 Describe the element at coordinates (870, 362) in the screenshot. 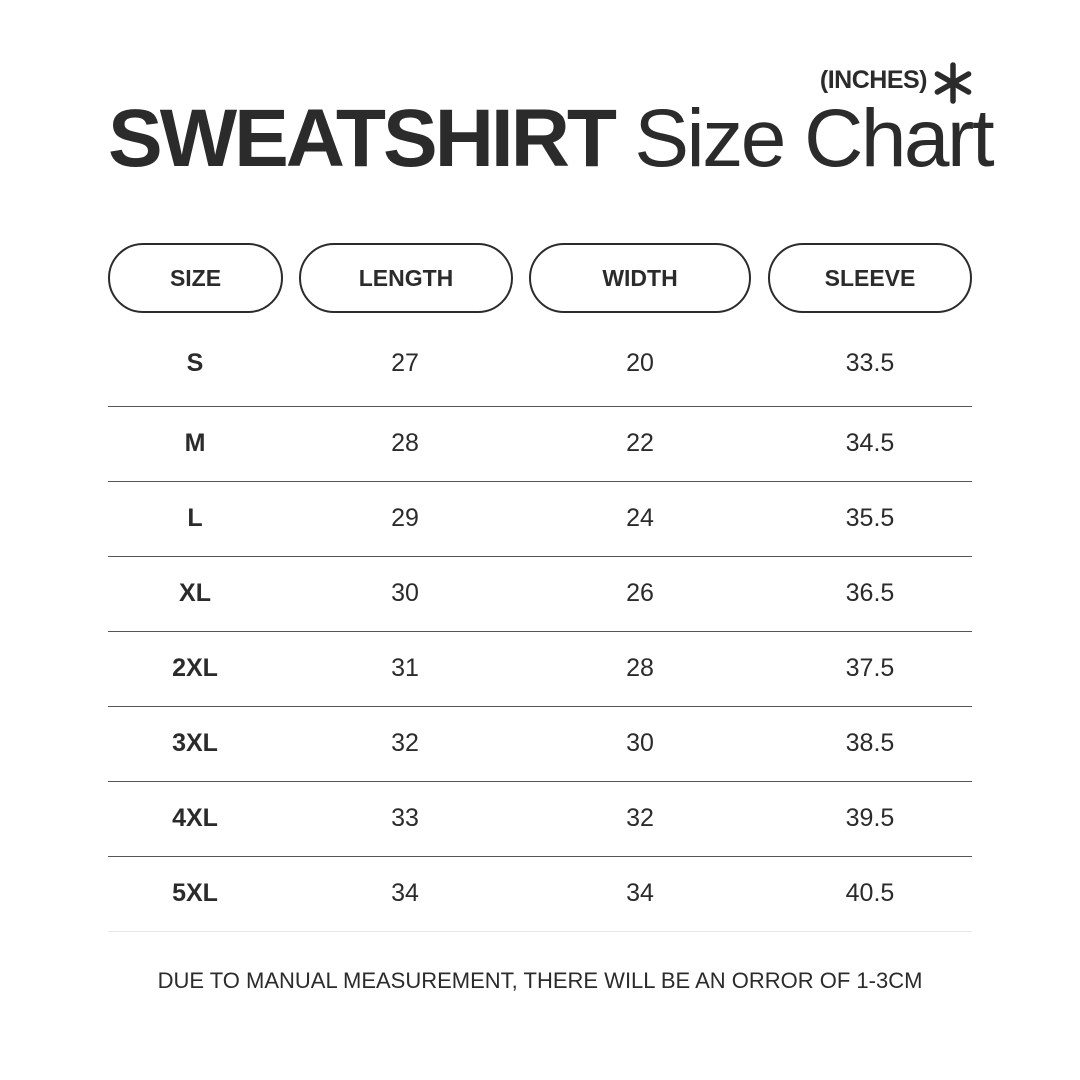

I see `cell-sleeve: 33.5` at that location.